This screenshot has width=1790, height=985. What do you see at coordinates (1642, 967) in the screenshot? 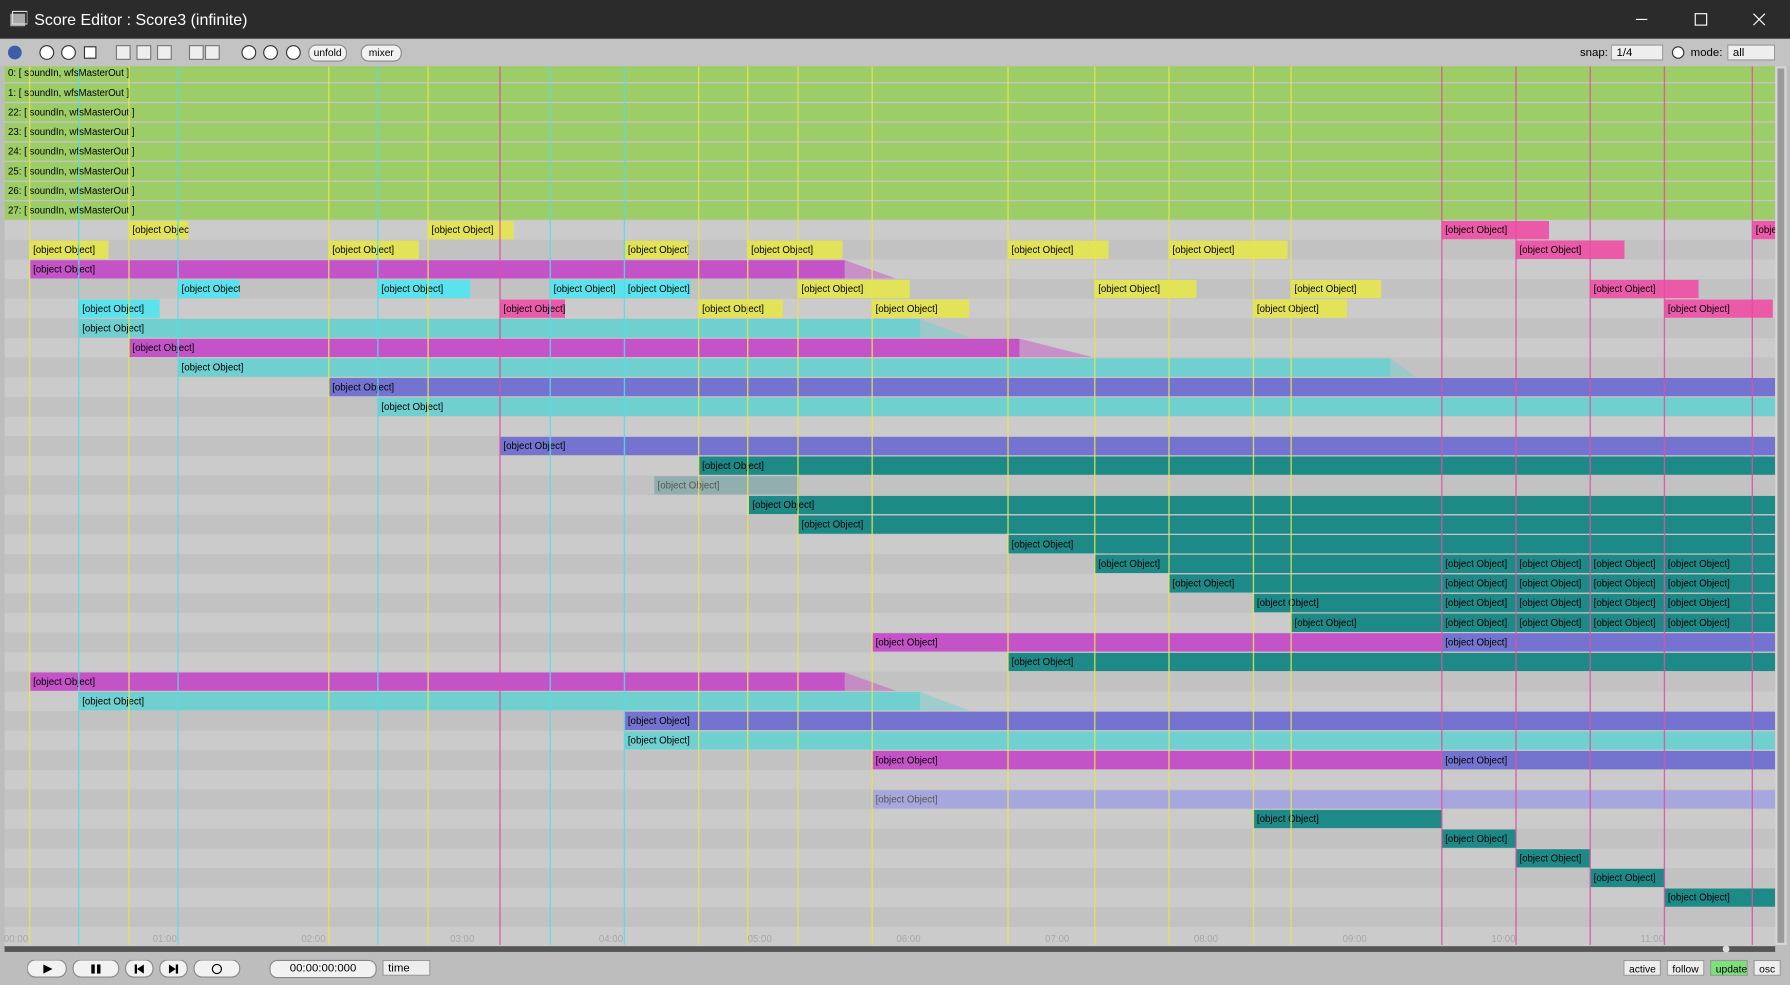
I see `active-button: active` at bounding box center [1642, 967].